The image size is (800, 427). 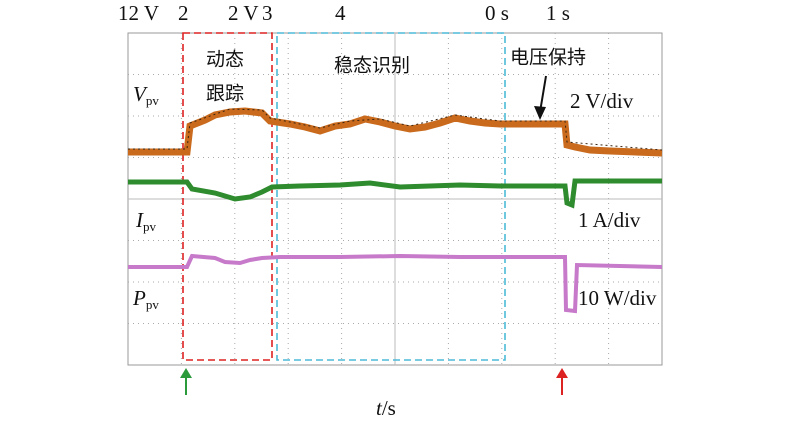 What do you see at coordinates (395, 193) in the screenshot?
I see `current-trace` at bounding box center [395, 193].